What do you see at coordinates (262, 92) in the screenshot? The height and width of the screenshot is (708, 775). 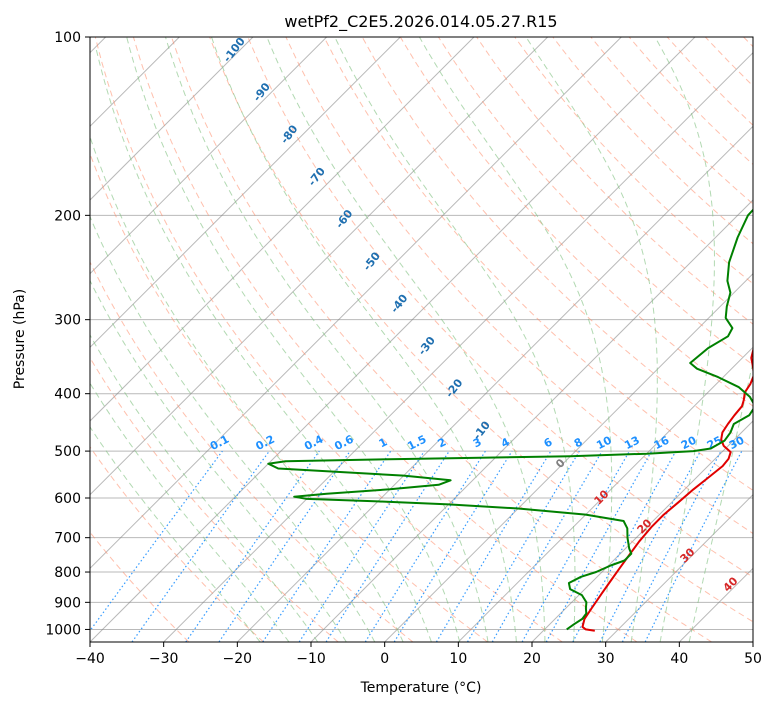 I see `isotherm-label: -90` at bounding box center [262, 92].